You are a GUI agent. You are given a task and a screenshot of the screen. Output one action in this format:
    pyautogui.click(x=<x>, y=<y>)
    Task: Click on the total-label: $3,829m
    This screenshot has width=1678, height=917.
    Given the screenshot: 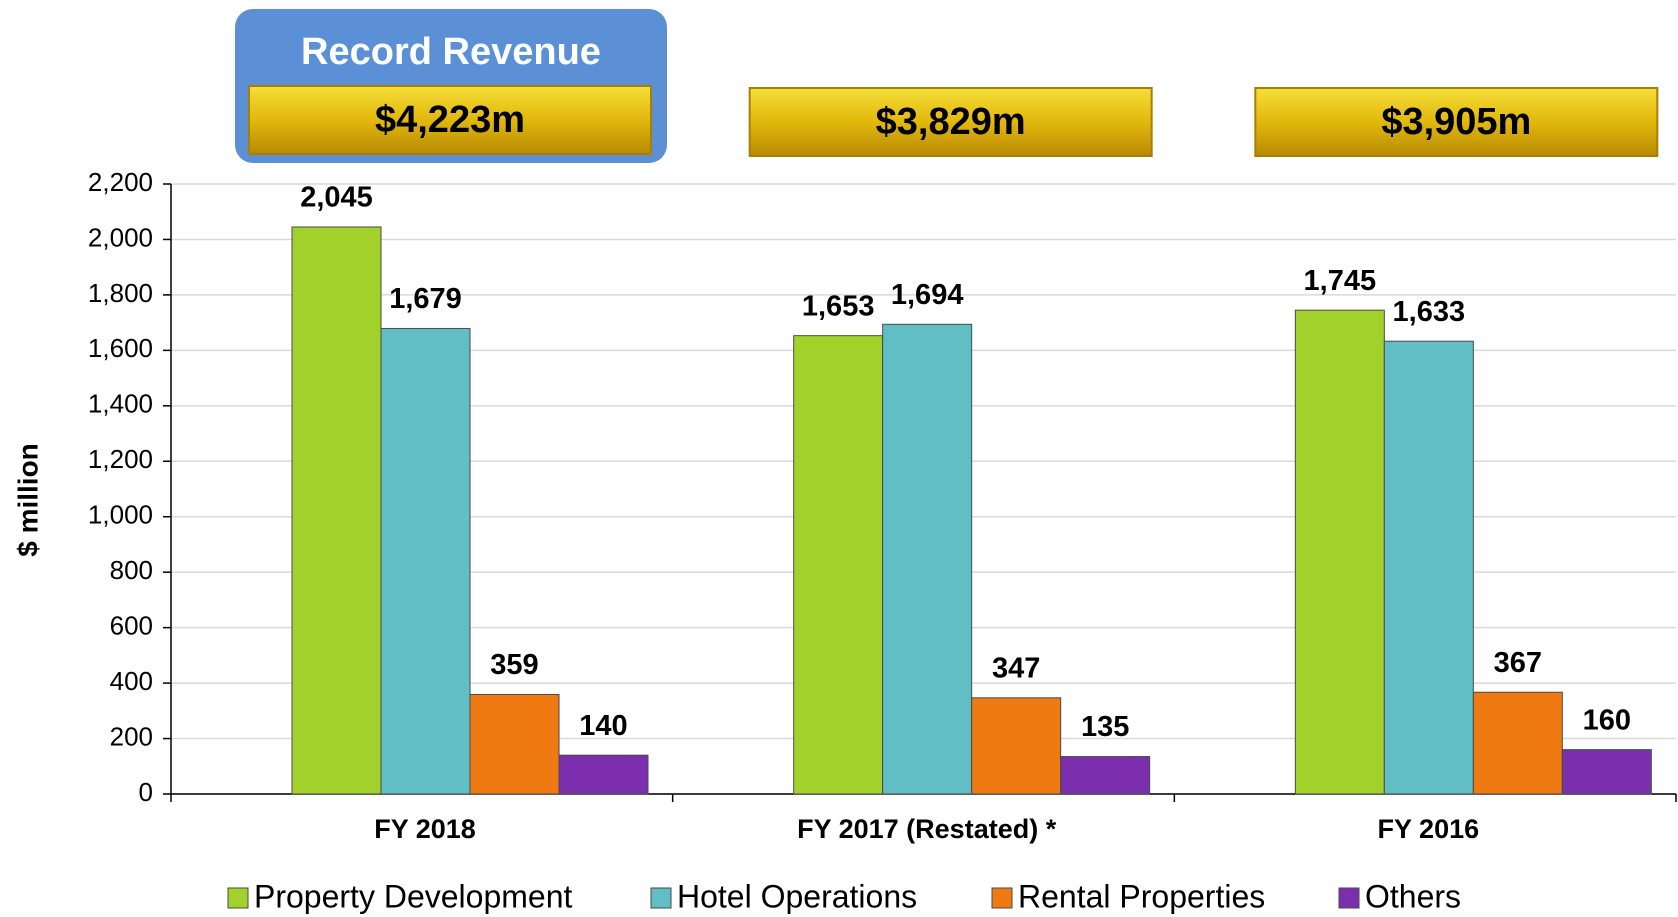 What is the action you would take?
    pyautogui.click(x=951, y=122)
    